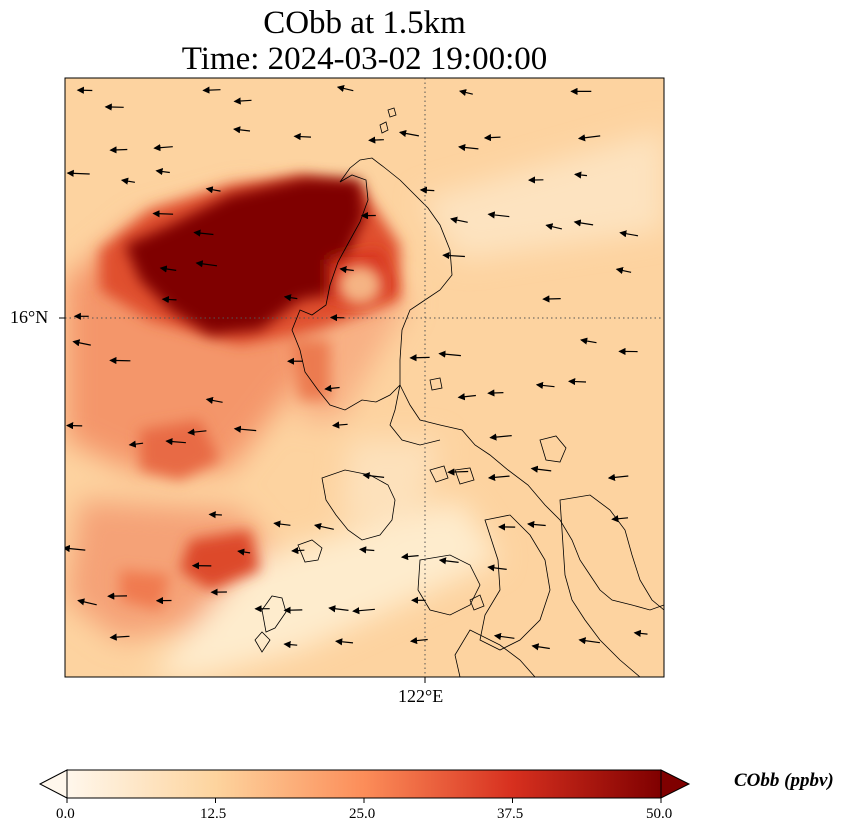  What do you see at coordinates (659, 814) in the screenshot?
I see `colorbar-tick-label: 50.0` at bounding box center [659, 814].